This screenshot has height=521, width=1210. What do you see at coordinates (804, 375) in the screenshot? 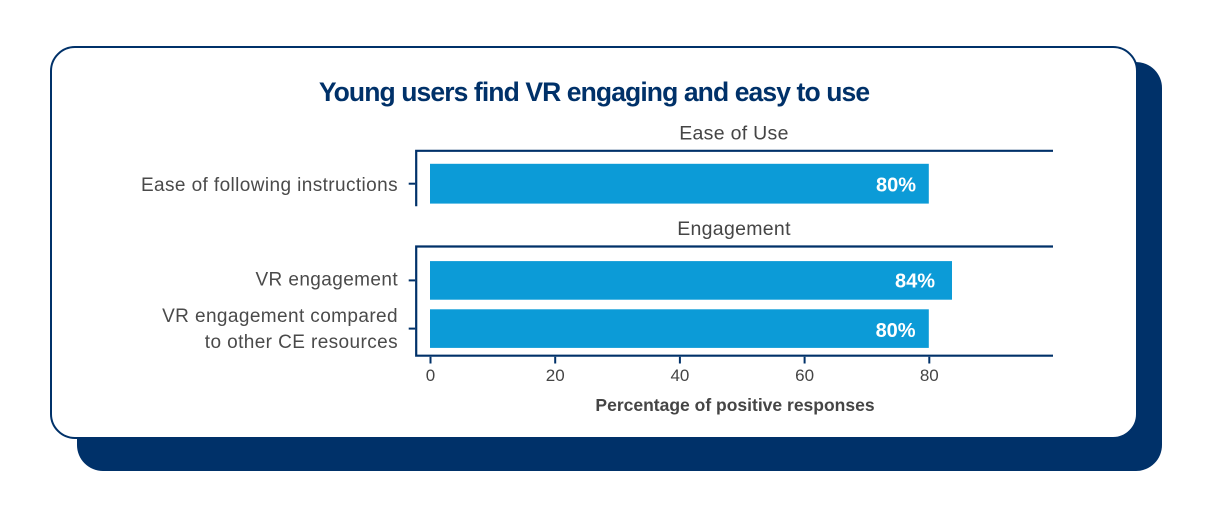
I see `svg-text: 60` at bounding box center [804, 375].